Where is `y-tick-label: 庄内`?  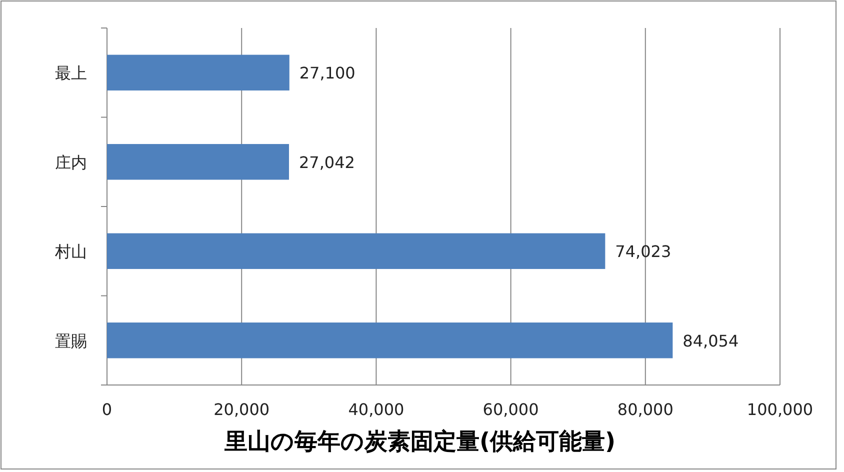 y-tick-label: 庄内 is located at coordinates (71, 162).